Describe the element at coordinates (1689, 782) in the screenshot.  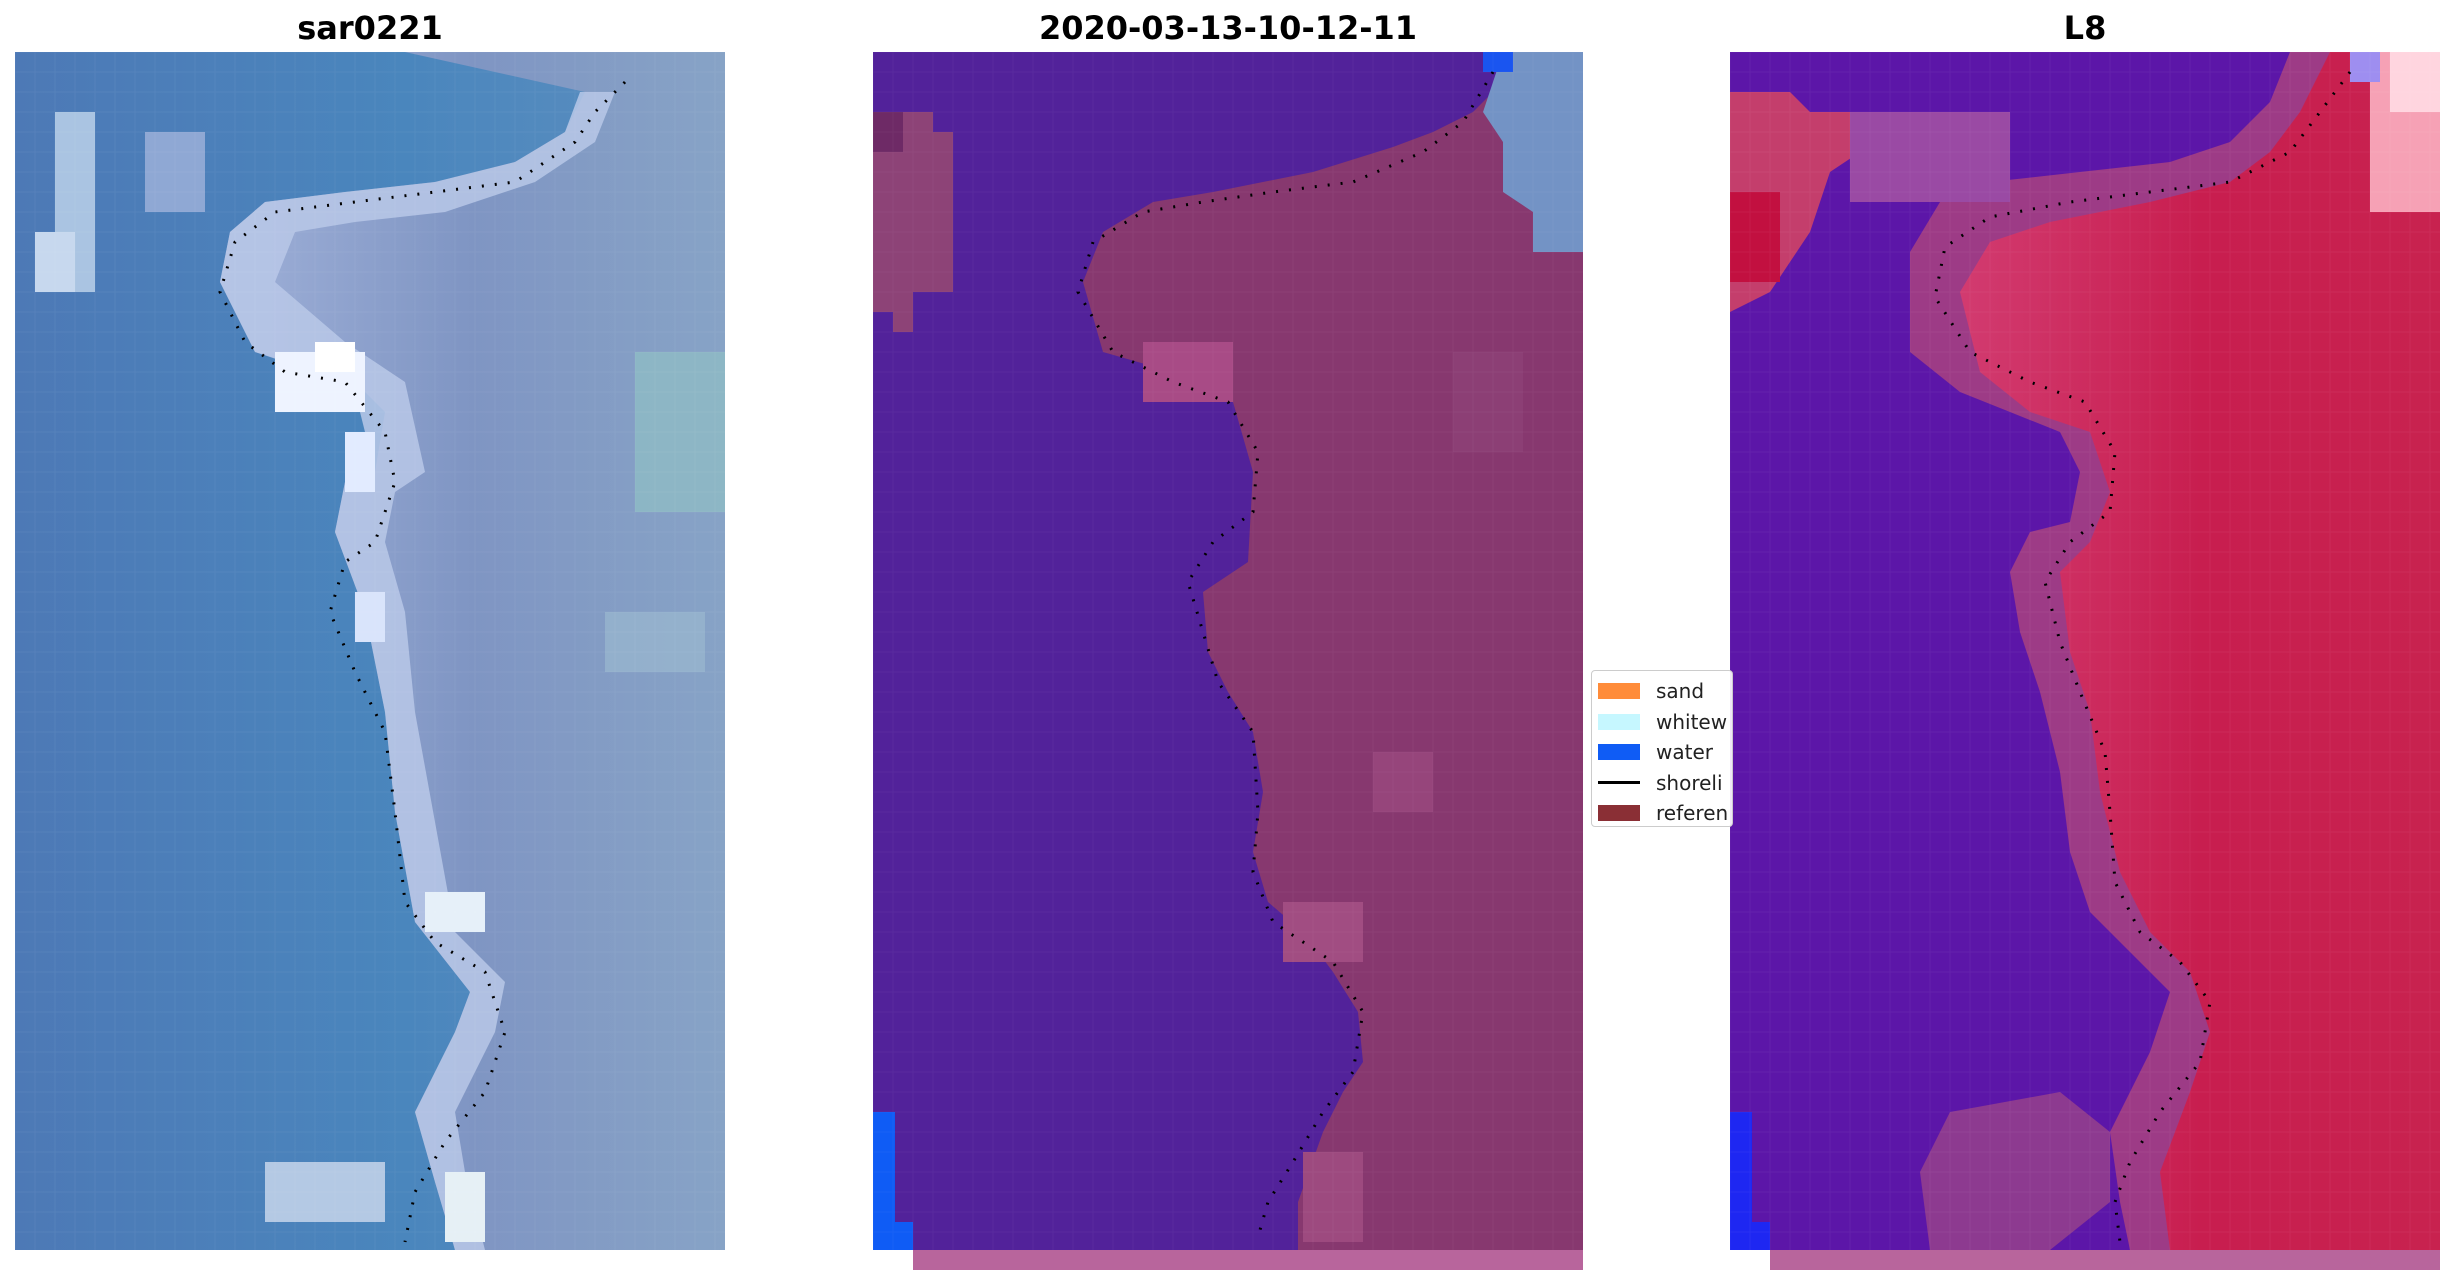
I see `legend-label-shoreline: shoreli` at that location.